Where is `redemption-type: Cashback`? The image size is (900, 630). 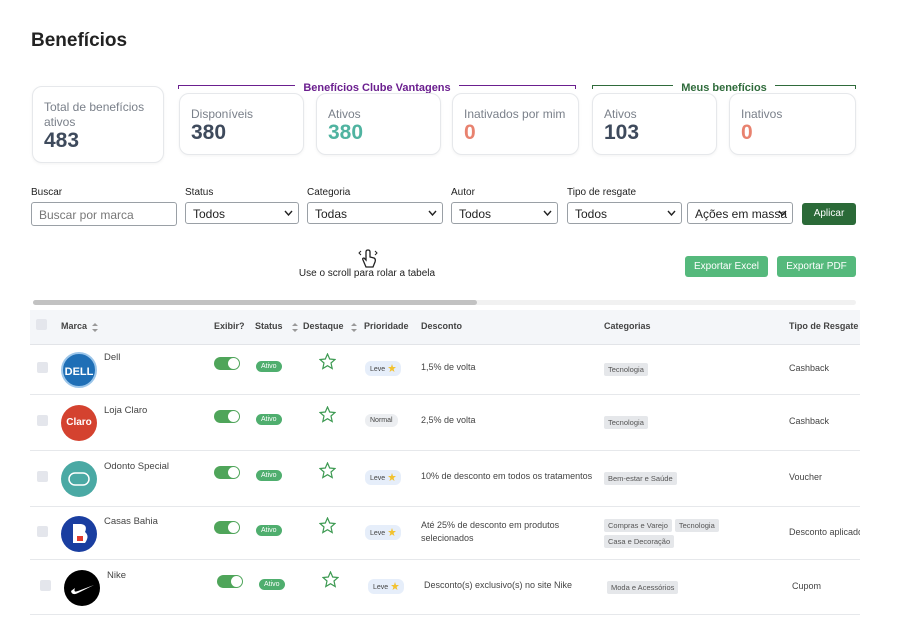 redemption-type: Cashback is located at coordinates (809, 368).